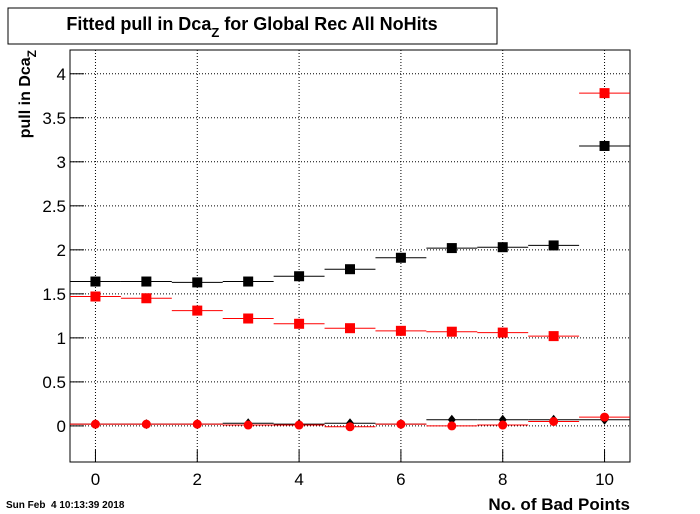 The width and height of the screenshot is (700, 514). I want to click on y-label-main: pull in Dca, so click(25, 97).